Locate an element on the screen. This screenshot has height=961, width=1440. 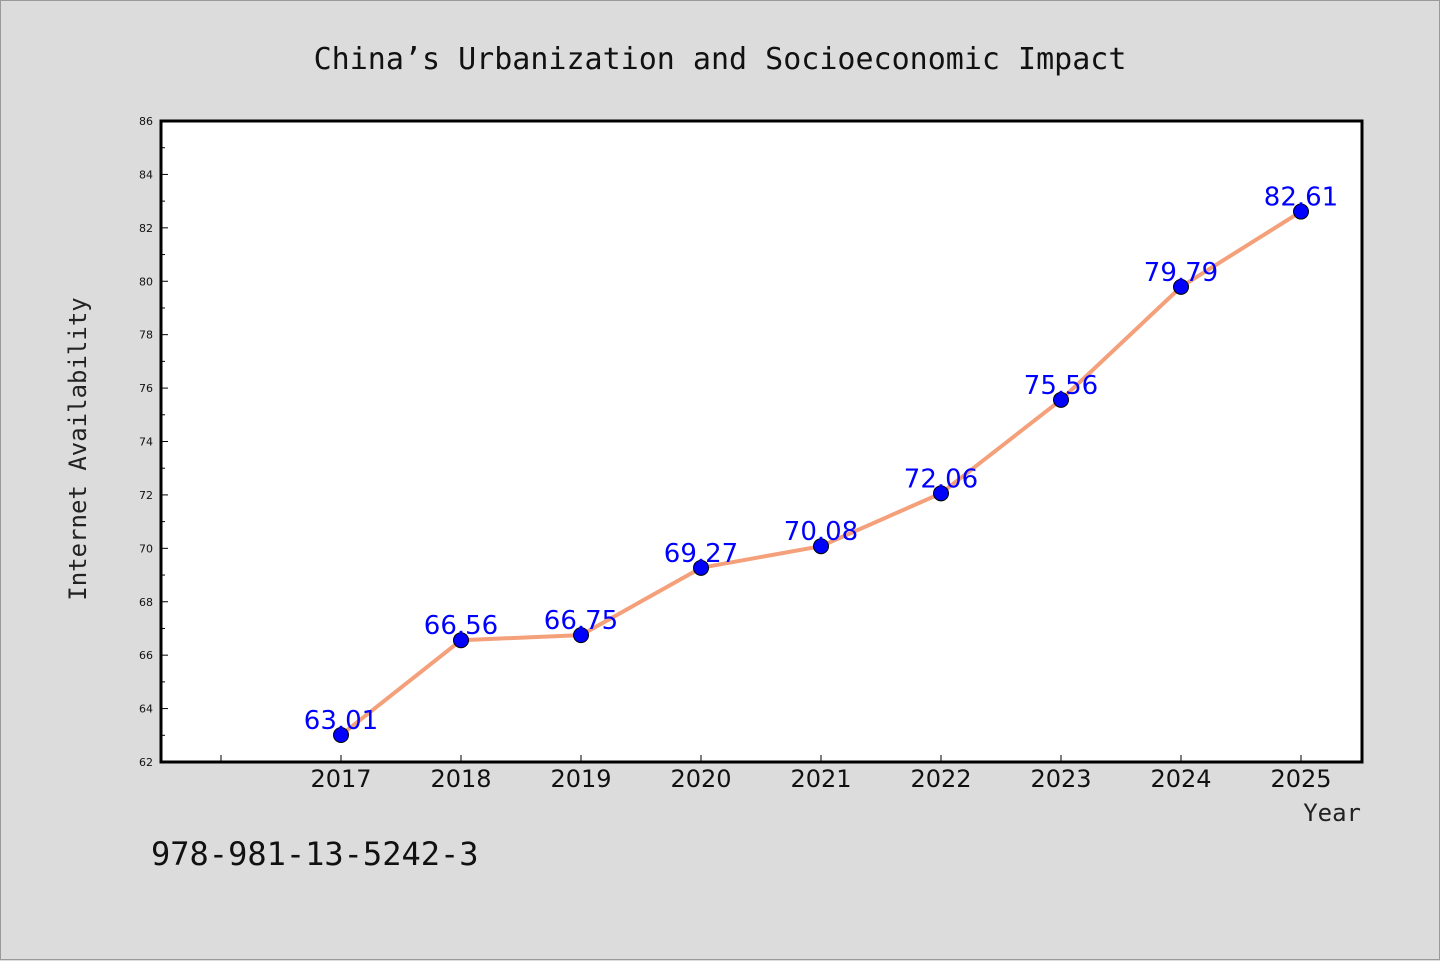
x-tick-label: 2021 is located at coordinates (820, 779).